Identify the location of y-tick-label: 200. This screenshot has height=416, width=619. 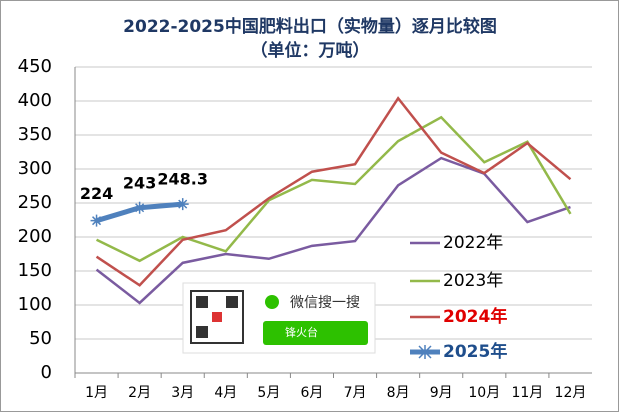
(35, 236).